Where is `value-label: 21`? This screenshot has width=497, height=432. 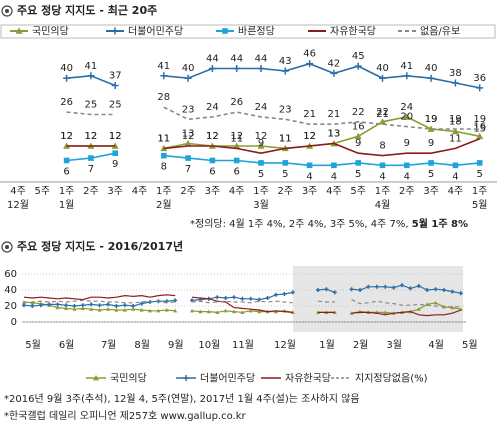
value-label: 21 is located at coordinates (382, 114).